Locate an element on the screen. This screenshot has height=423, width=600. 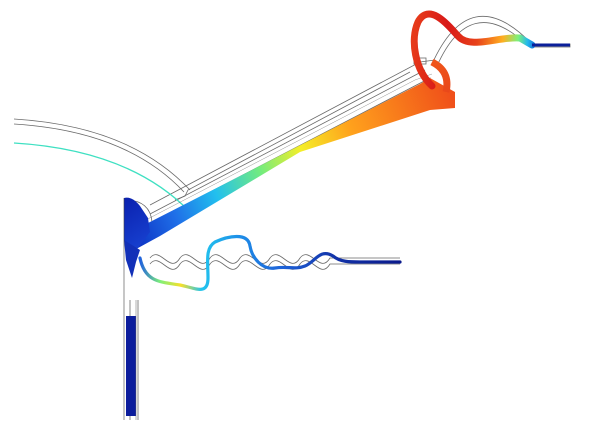
air-boundary-curve is located at coordinates (102, 177).